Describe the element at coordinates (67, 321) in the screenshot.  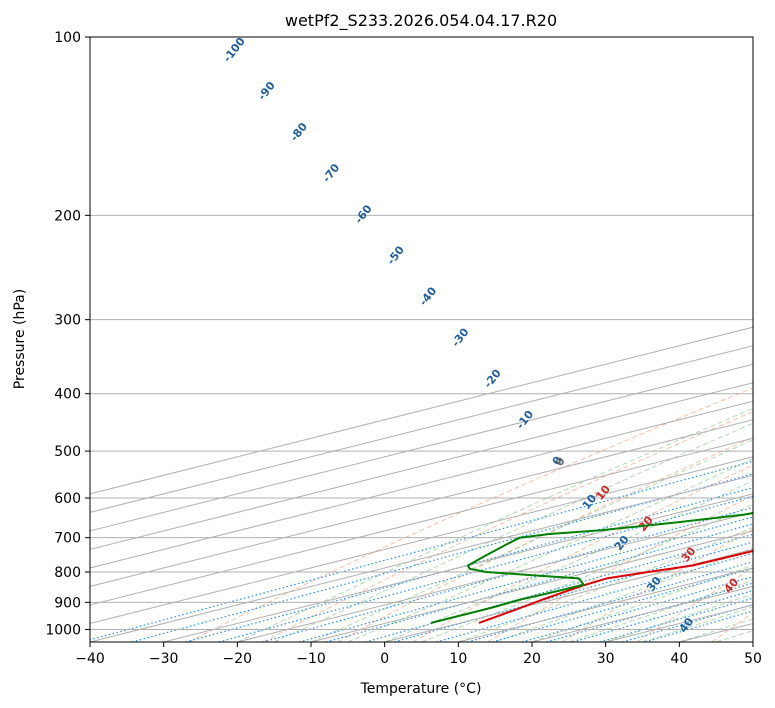
I see `y-tick-label: 300` at that location.